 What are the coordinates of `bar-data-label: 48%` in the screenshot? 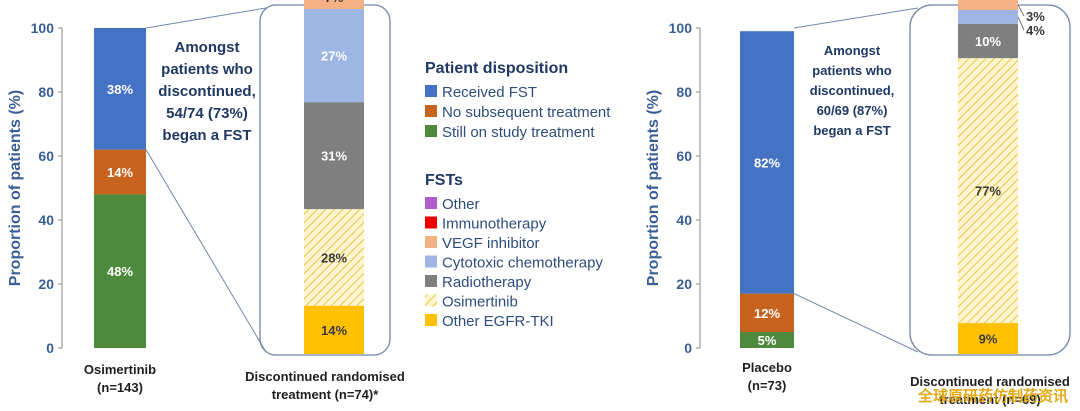 It's located at (120, 271).